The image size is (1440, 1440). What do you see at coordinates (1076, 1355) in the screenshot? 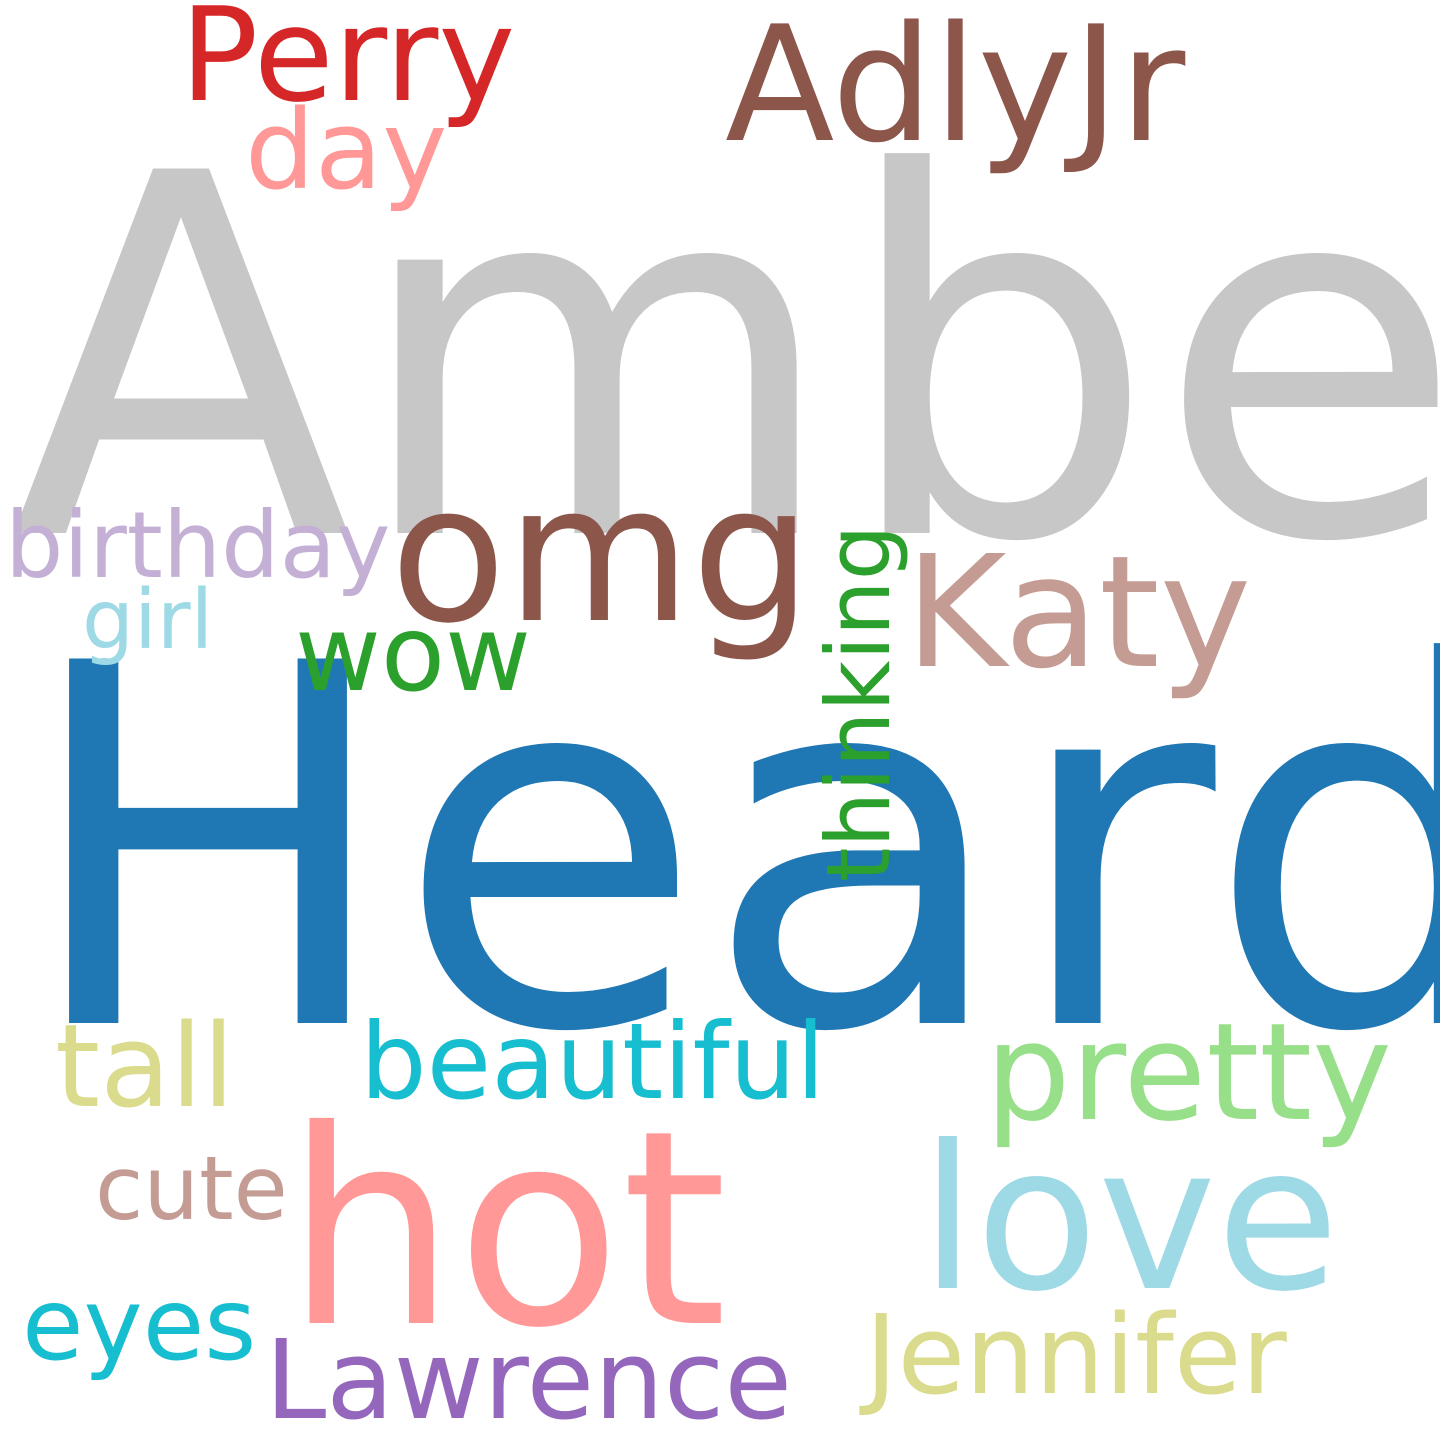
I see `word-jennifer: Jennifer` at bounding box center [1076, 1355].